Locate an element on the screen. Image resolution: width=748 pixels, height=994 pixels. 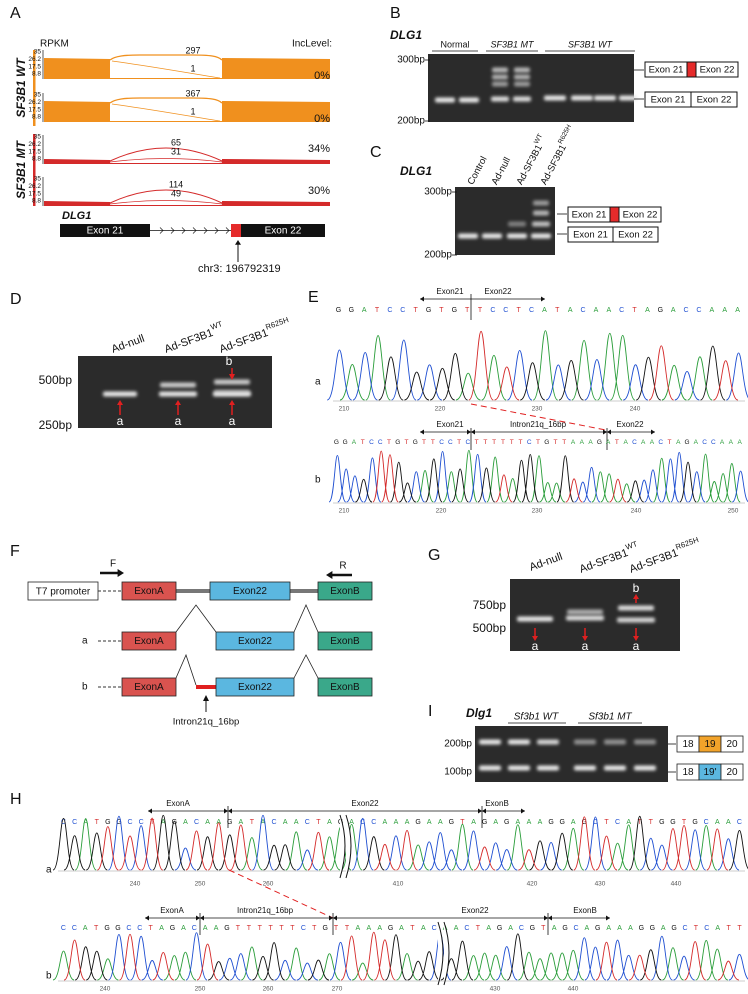
size-marker: 250bp is located at coordinates (56, 425).